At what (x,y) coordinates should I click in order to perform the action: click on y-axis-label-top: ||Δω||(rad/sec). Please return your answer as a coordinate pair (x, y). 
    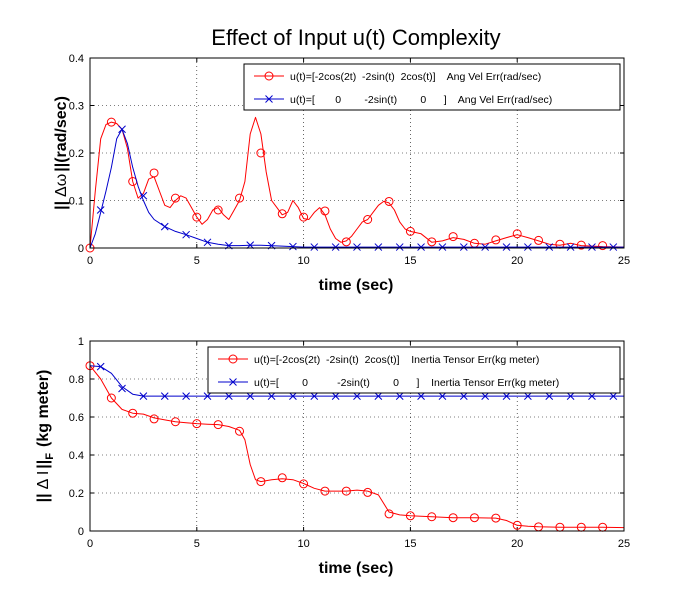
    Looking at the image, I should click on (61, 153).